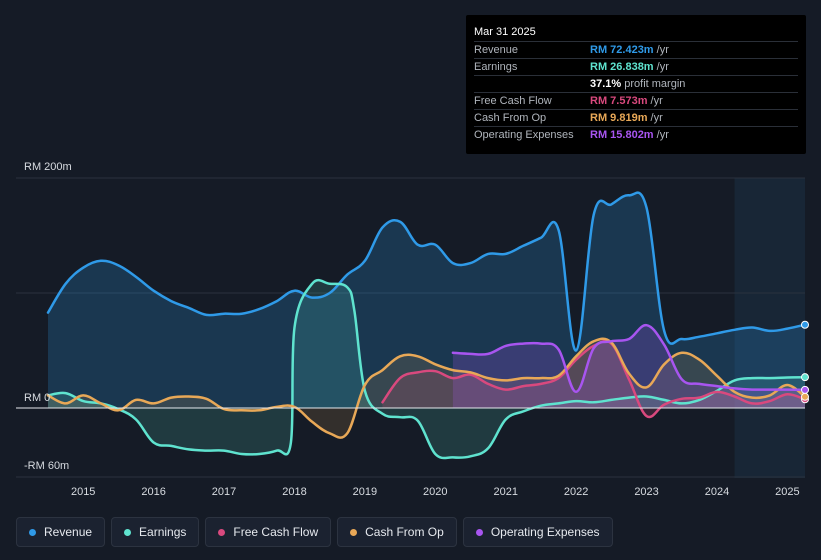  I want to click on x-tick-label: 2021, so click(505, 492).